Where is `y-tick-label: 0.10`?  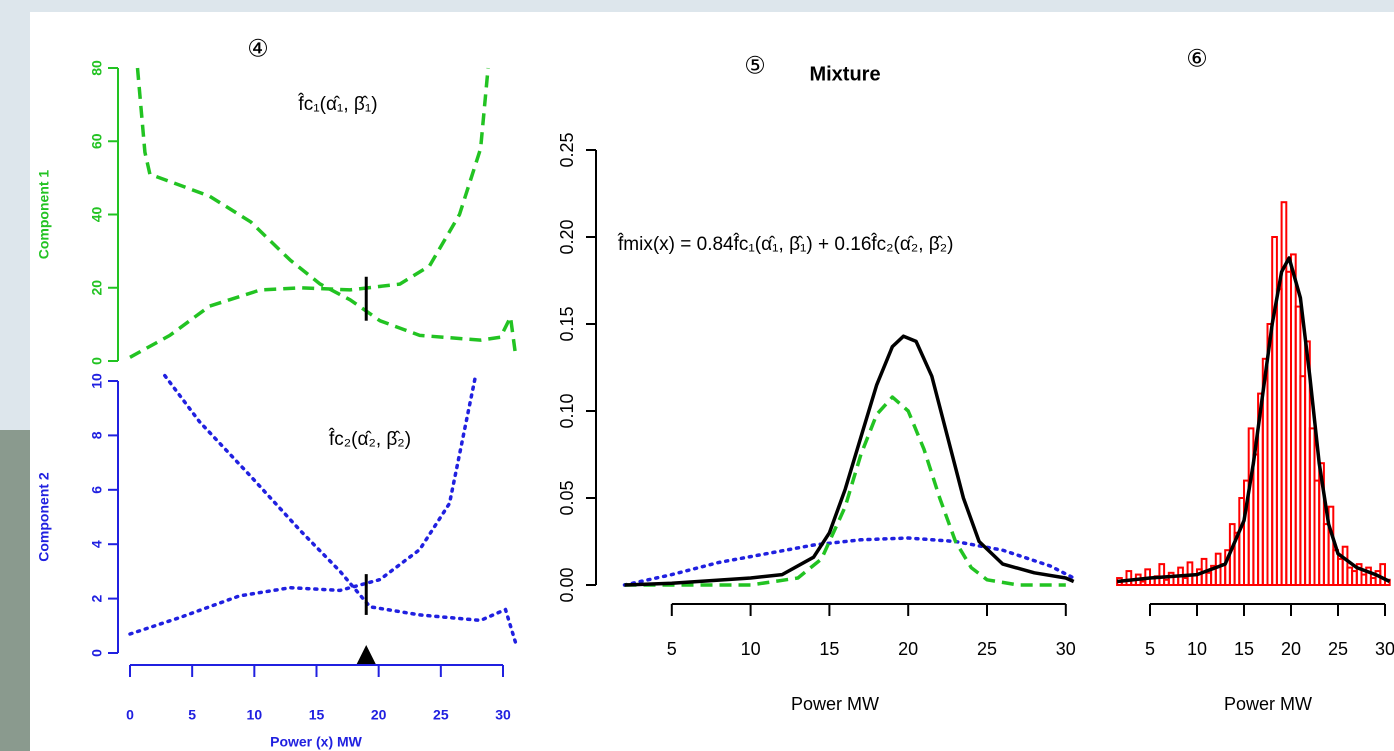 y-tick-label: 0.10 is located at coordinates (567, 410).